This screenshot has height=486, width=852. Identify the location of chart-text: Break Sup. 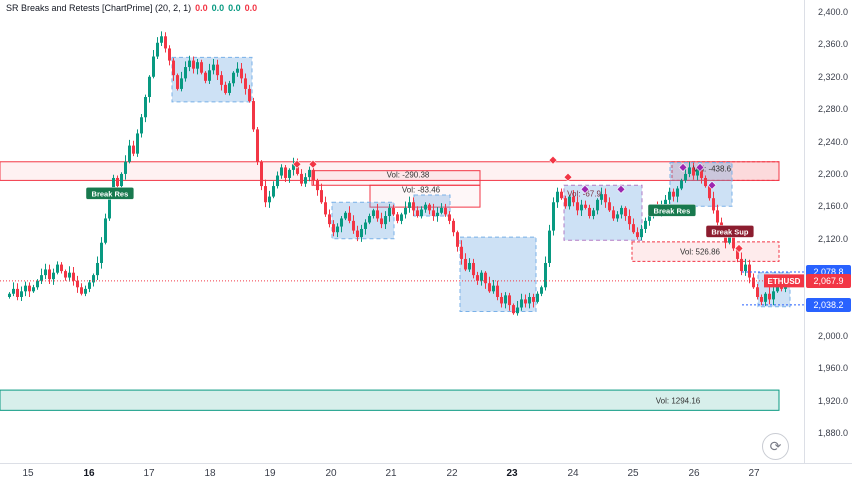
(730, 231).